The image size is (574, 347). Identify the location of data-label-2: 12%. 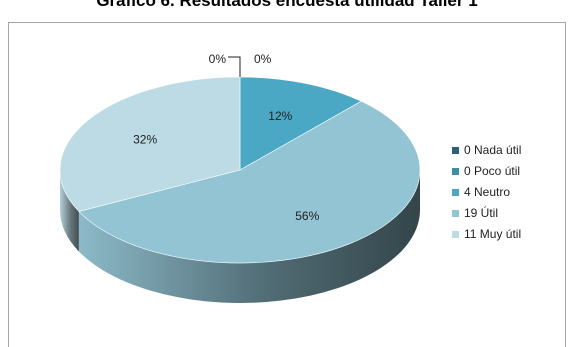
(280, 116).